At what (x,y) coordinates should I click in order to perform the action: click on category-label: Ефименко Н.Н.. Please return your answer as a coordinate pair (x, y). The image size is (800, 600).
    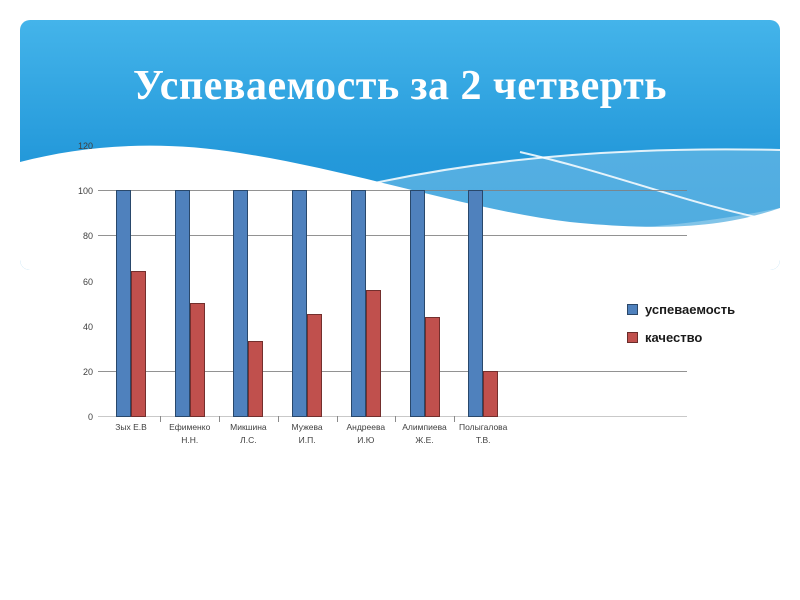
    Looking at the image, I should click on (190, 434).